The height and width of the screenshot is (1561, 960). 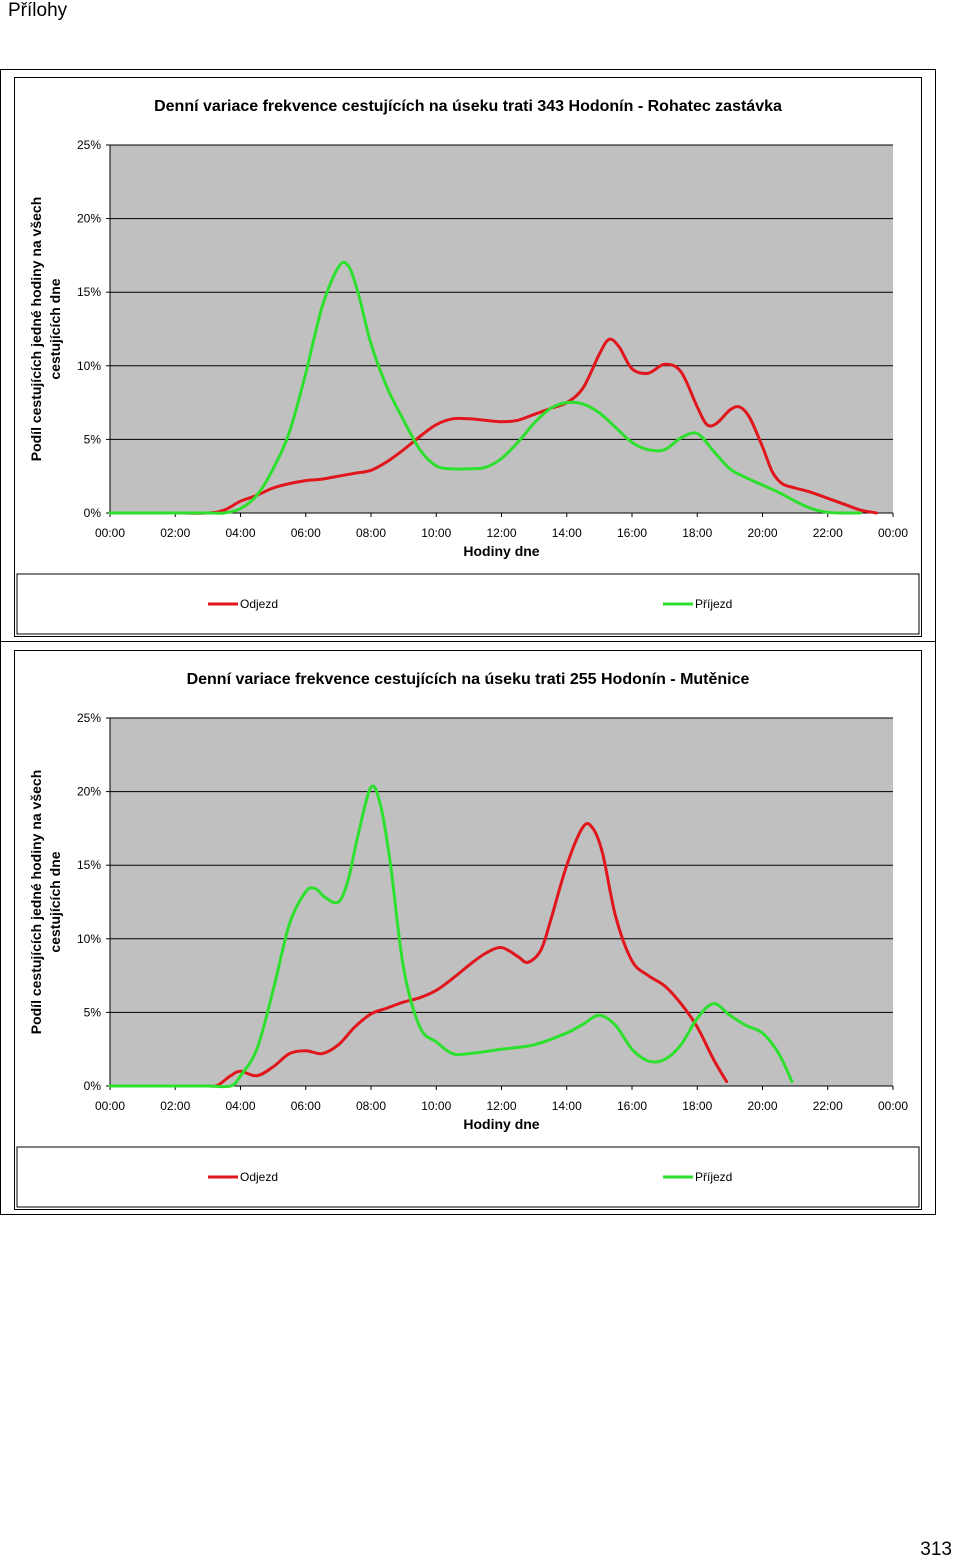 I want to click on page-header: Přílohy, so click(x=38, y=10).